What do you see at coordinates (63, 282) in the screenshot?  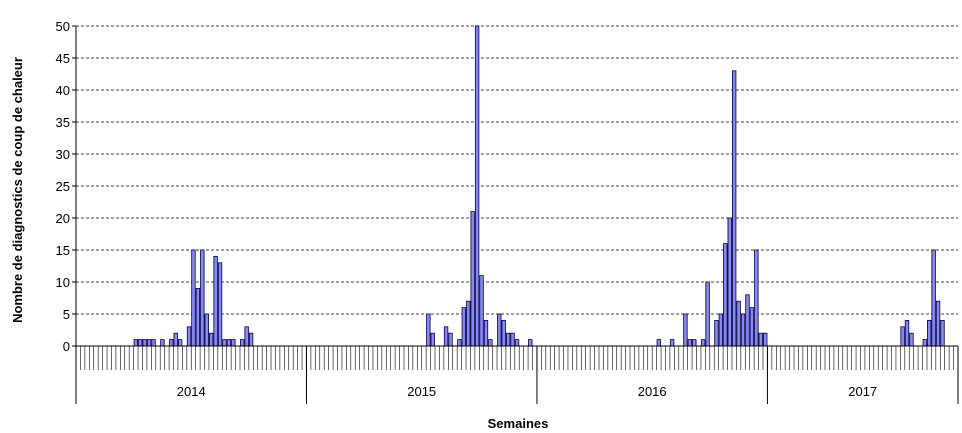 I see `y-tick-label: 10` at bounding box center [63, 282].